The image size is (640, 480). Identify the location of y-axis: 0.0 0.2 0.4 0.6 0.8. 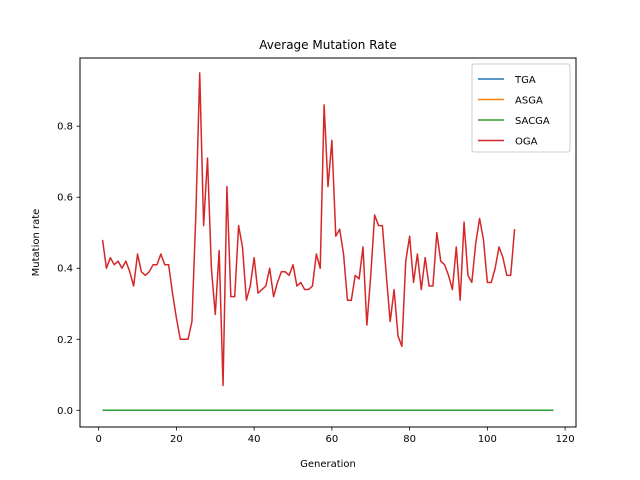
(68, 269).